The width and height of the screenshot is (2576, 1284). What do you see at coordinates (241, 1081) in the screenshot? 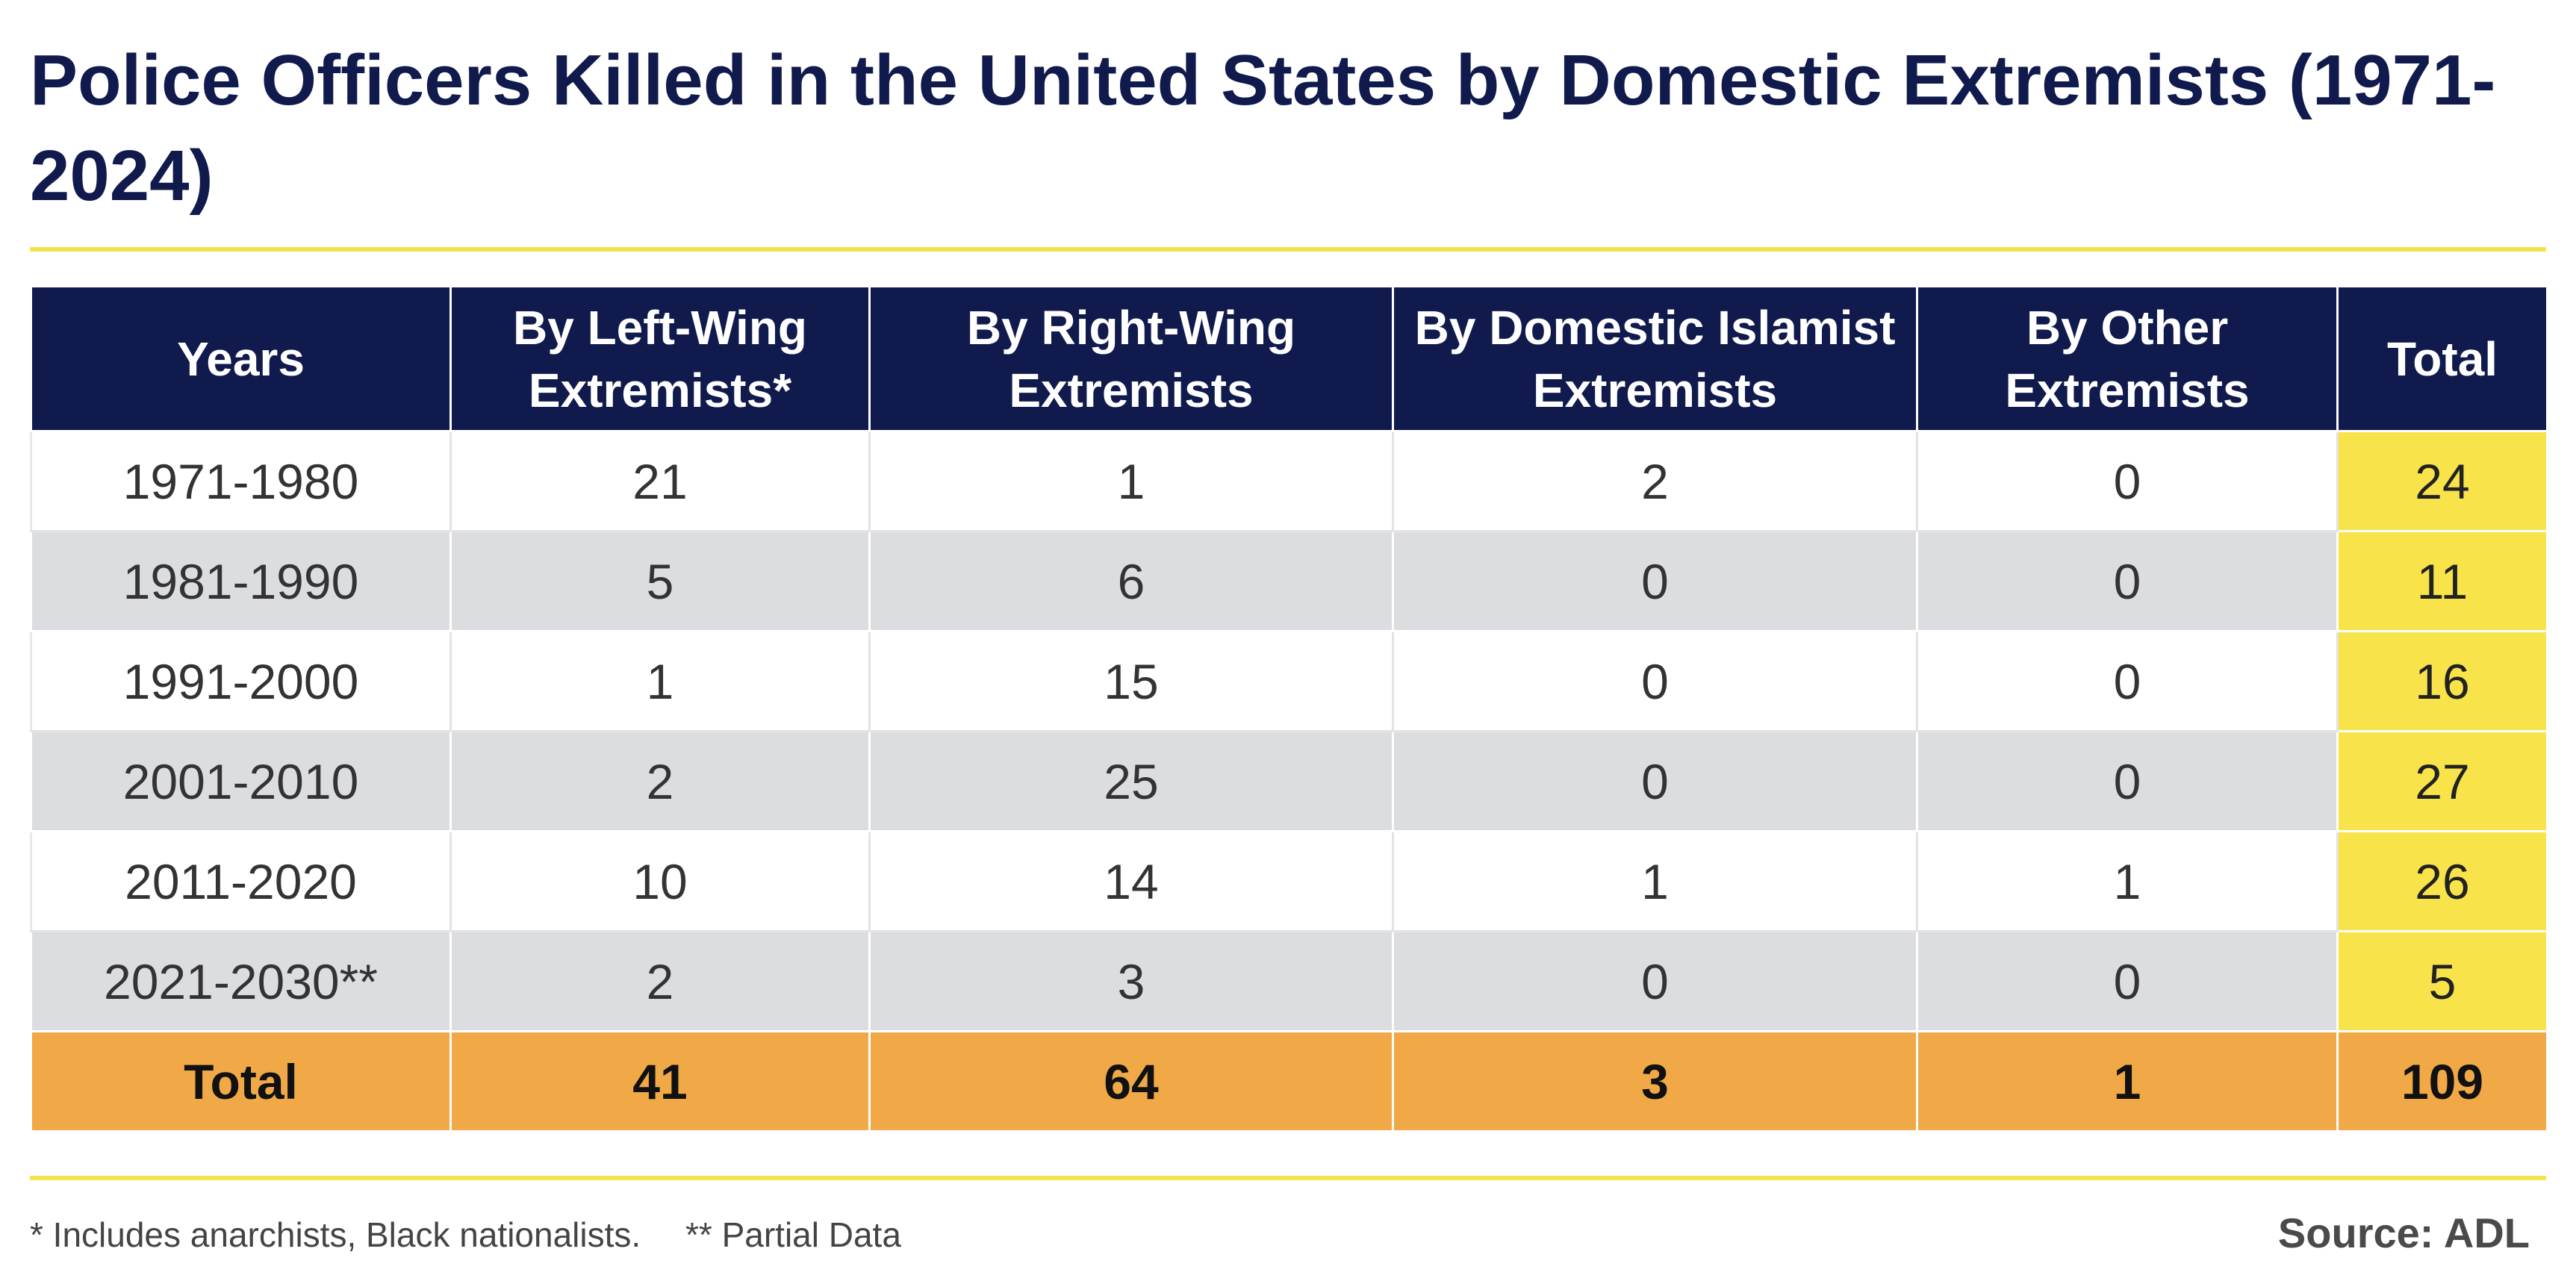
I see `totals-label: Total` at bounding box center [241, 1081].